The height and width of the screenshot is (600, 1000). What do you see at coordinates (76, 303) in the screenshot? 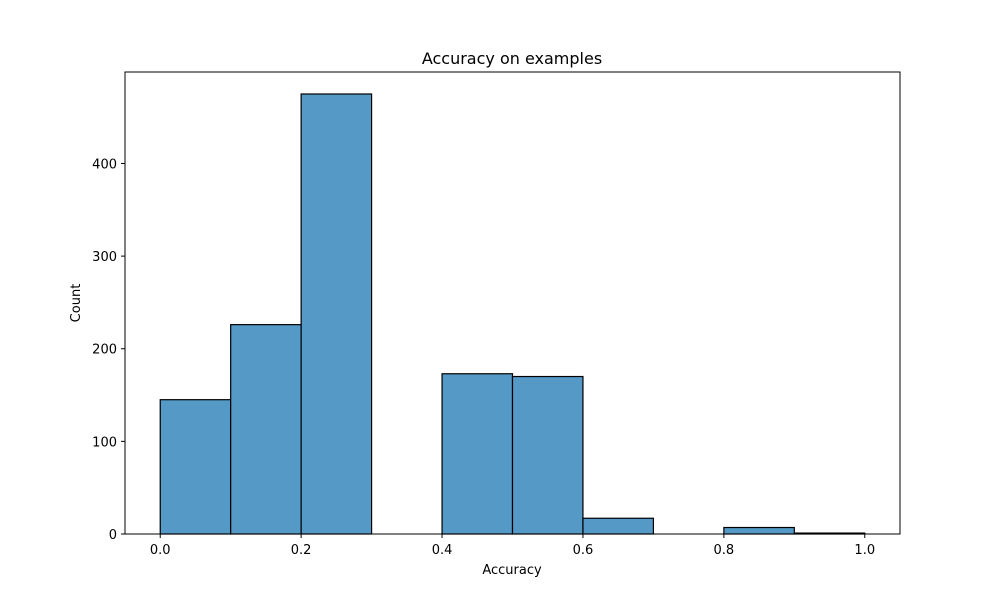
I see `y-axis-label: Count` at bounding box center [76, 303].